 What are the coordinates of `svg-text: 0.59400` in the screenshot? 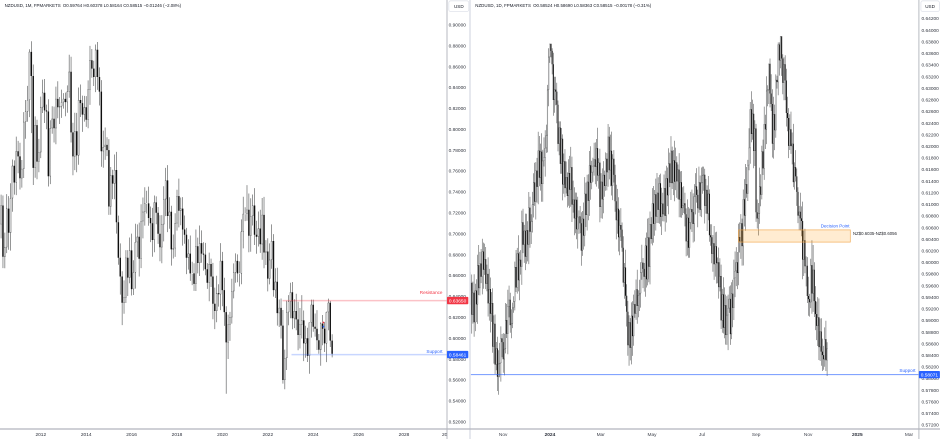 It's located at (931, 298).